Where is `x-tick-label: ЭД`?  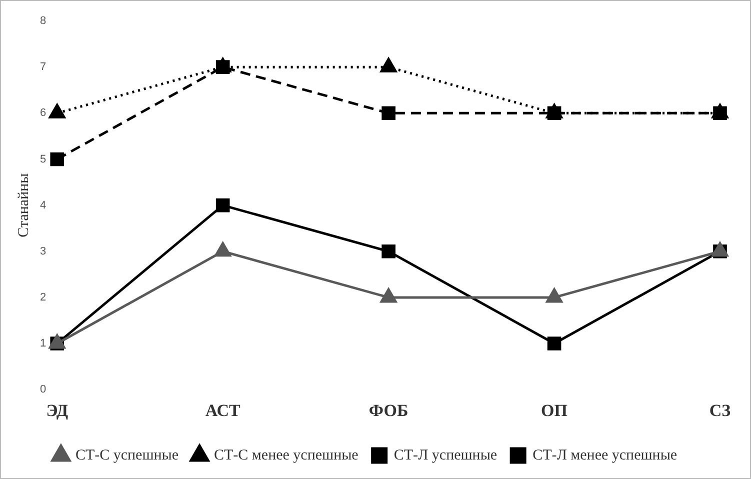 x-tick-label: ЭД is located at coordinates (57, 410).